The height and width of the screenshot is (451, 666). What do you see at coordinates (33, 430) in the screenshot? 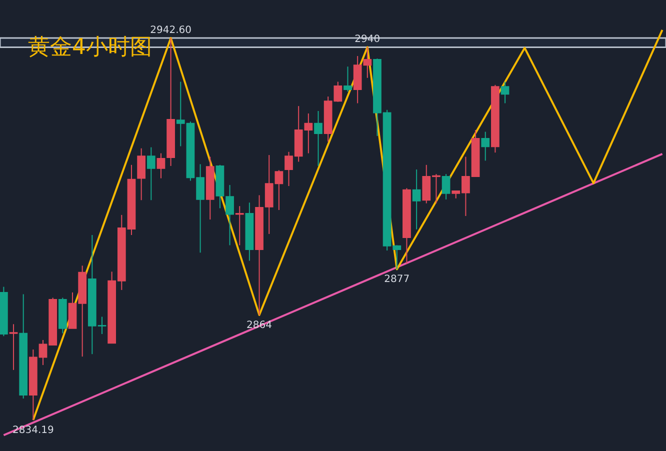
I see `annotation: 2834.19` at bounding box center [33, 430].